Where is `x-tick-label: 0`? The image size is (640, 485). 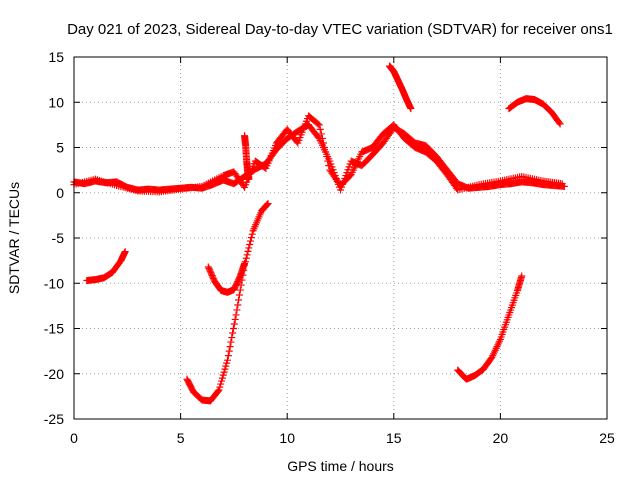 x-tick-label: 0 is located at coordinates (74, 438).